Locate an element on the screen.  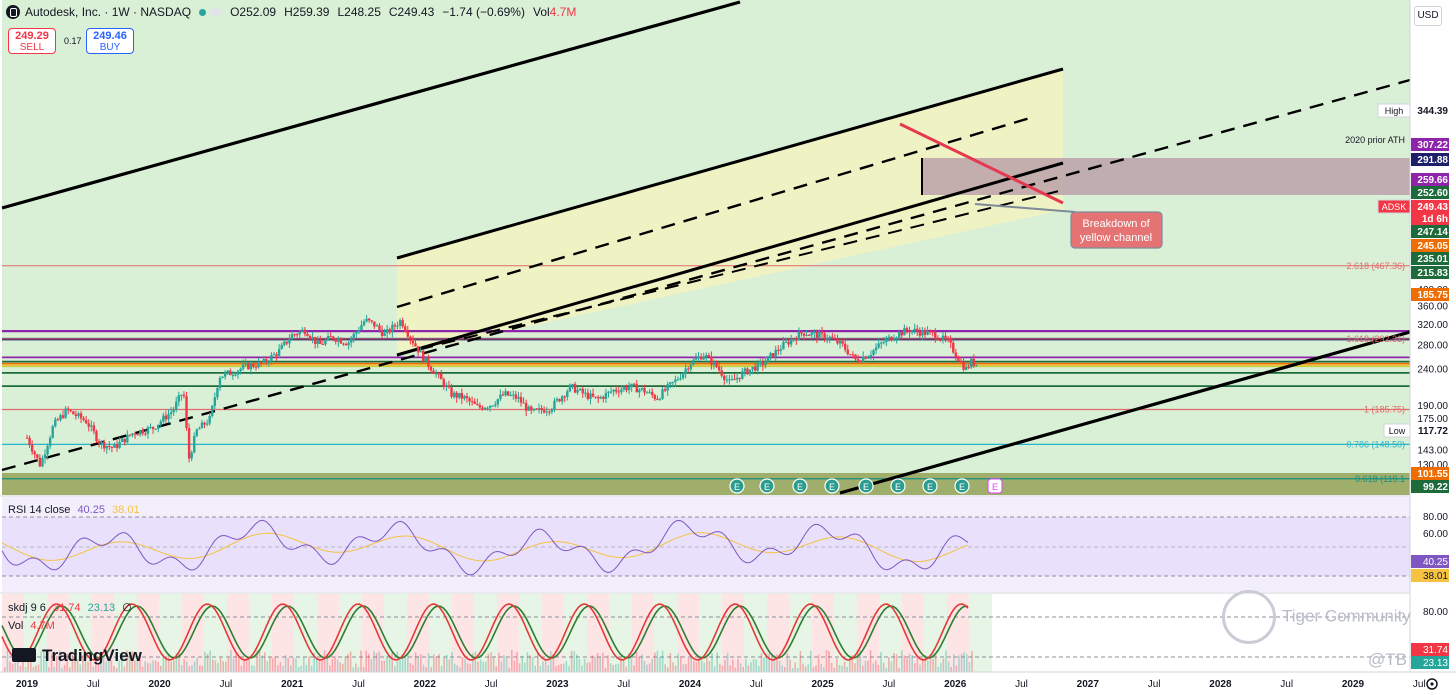
kdj-lines is located at coordinates (485, 632).